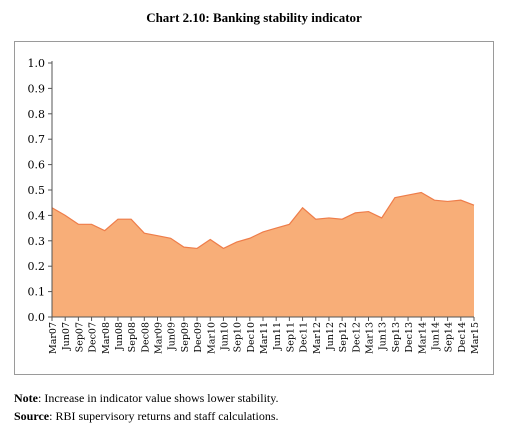 Image resolution: width=508 pixels, height=435 pixels. What do you see at coordinates (263, 220) in the screenshot?
I see `series-line` at bounding box center [263, 220].